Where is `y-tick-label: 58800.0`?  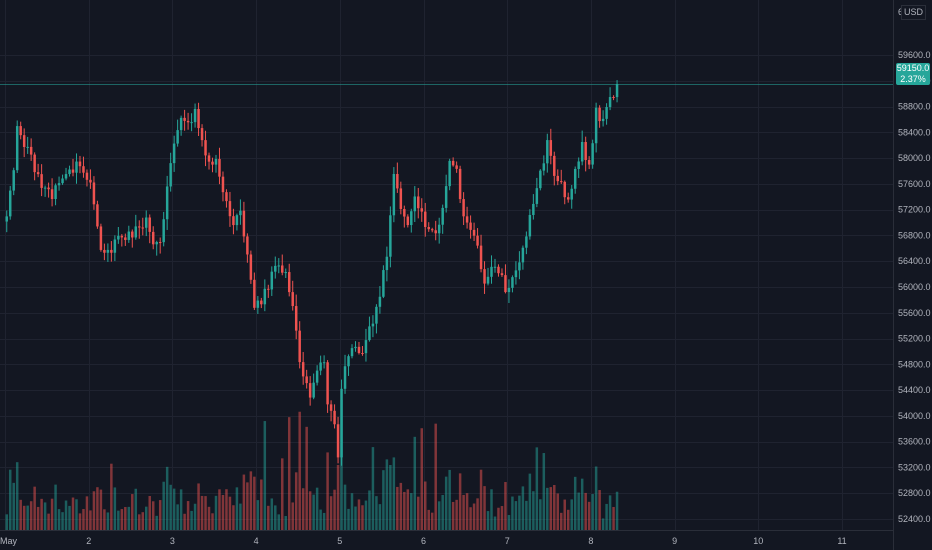 y-tick-label: 58800.0 is located at coordinates (914, 107).